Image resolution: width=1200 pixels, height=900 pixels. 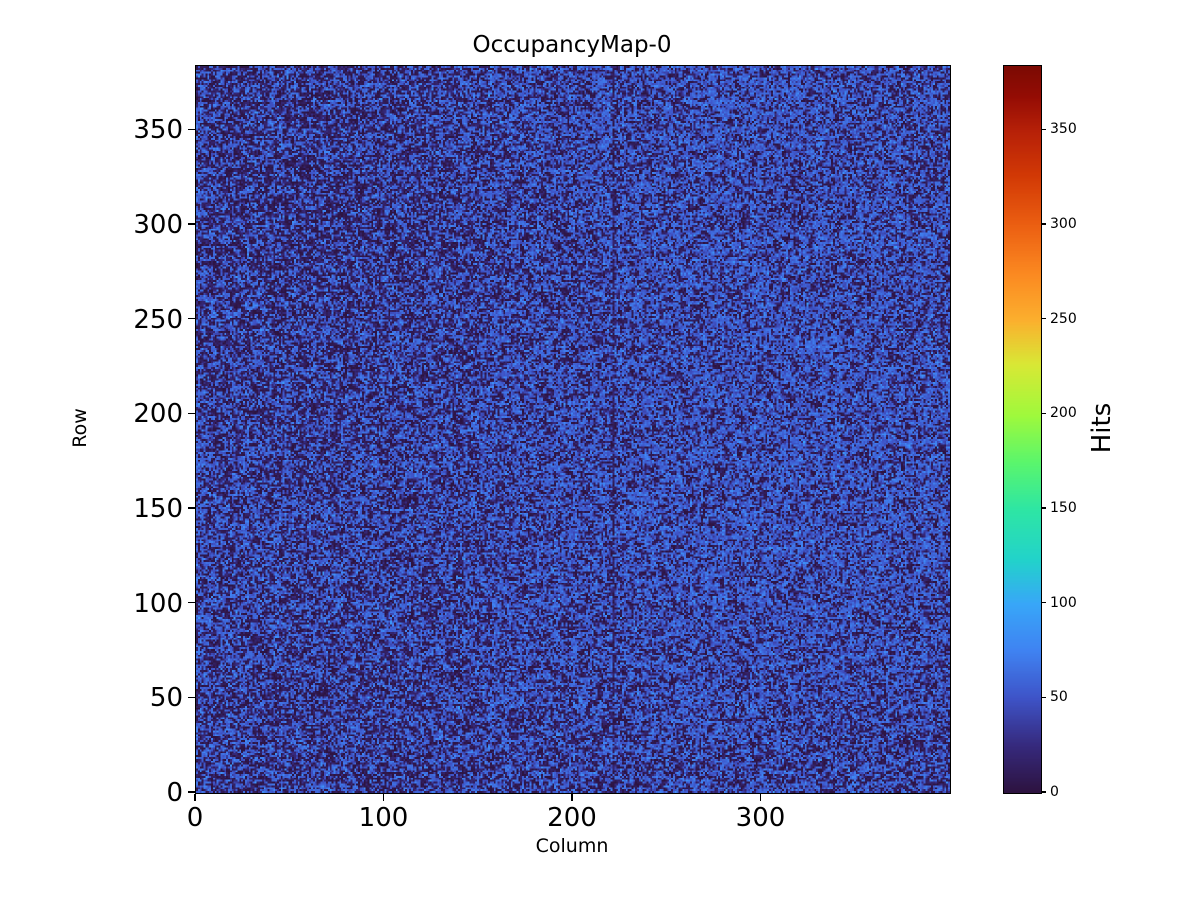 What do you see at coordinates (572, 818) in the screenshot?
I see `x-tick-label: 200` at bounding box center [572, 818].